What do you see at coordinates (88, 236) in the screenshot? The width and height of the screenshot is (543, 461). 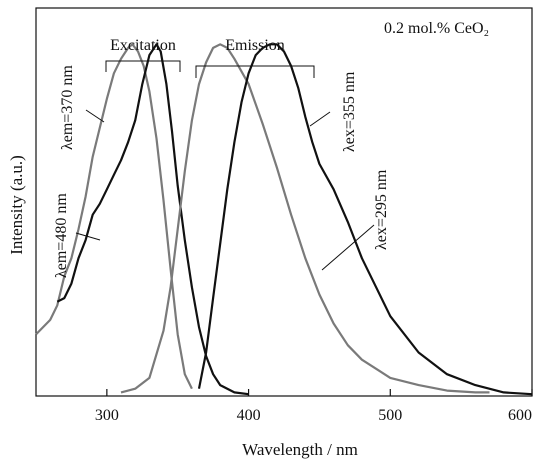 I see `arrow-b` at bounding box center [88, 236].